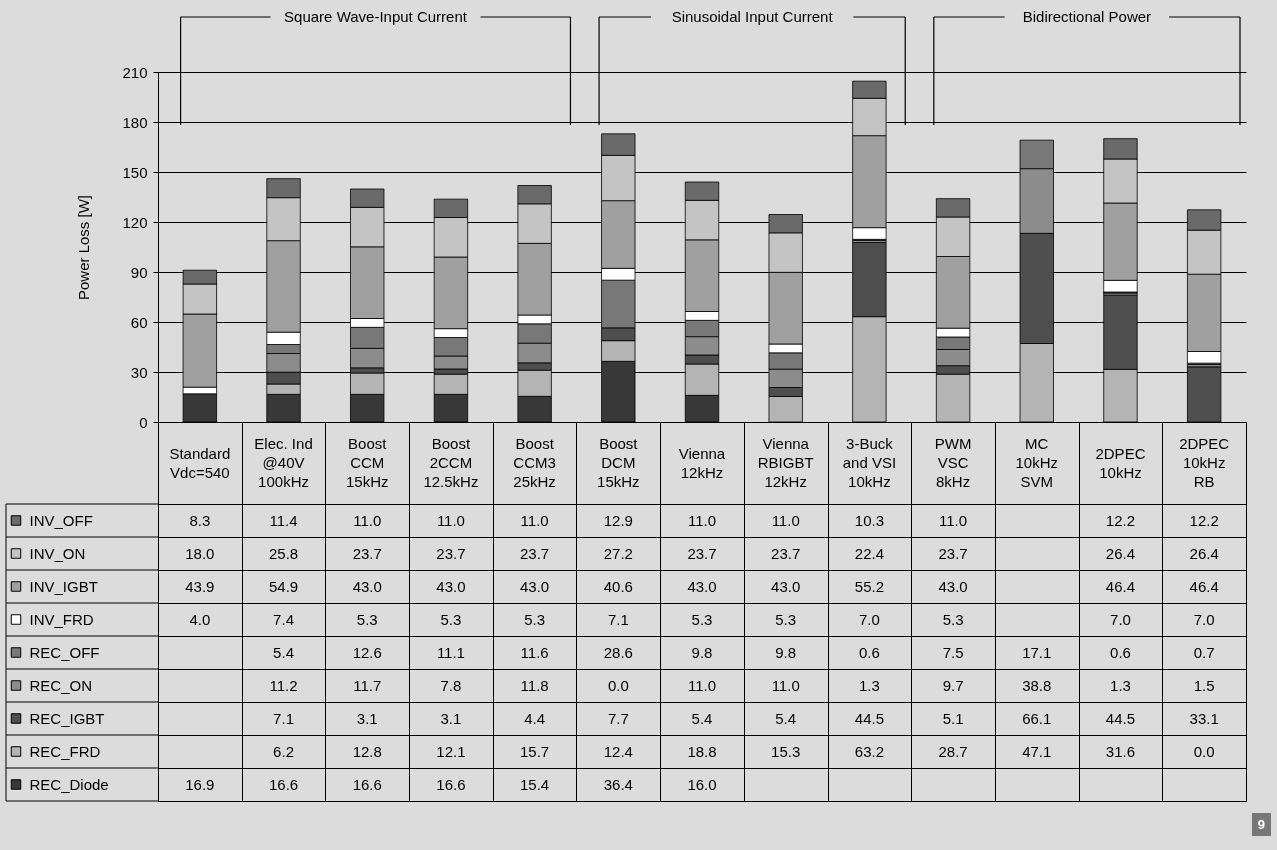  What do you see at coordinates (283, 619) in the screenshot?
I see `data-label: 7.4` at bounding box center [283, 619].